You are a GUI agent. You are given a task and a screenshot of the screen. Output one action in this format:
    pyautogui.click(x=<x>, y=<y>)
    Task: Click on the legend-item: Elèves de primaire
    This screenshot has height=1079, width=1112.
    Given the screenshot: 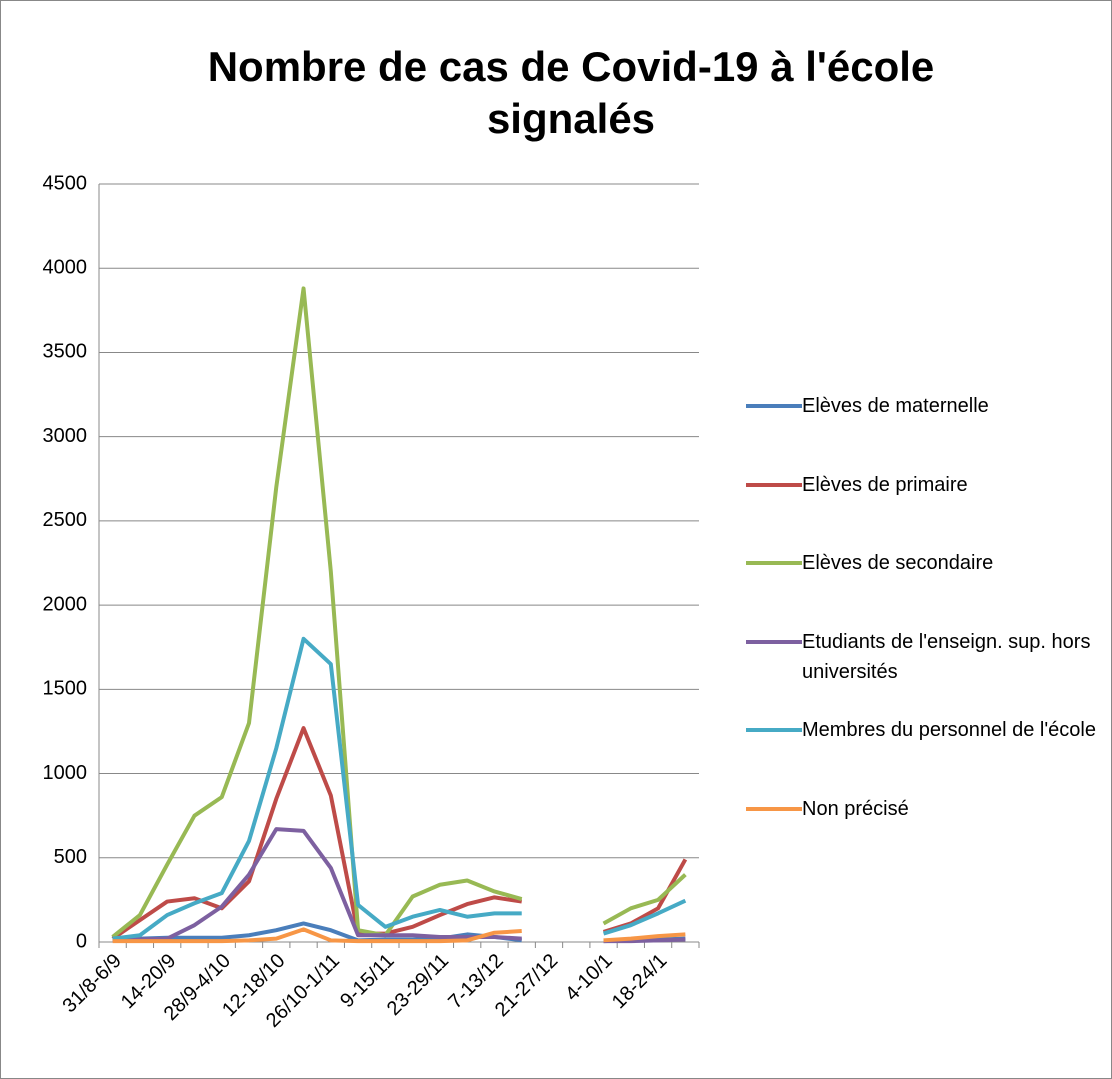 What is the action you would take?
    pyautogui.click(x=921, y=485)
    